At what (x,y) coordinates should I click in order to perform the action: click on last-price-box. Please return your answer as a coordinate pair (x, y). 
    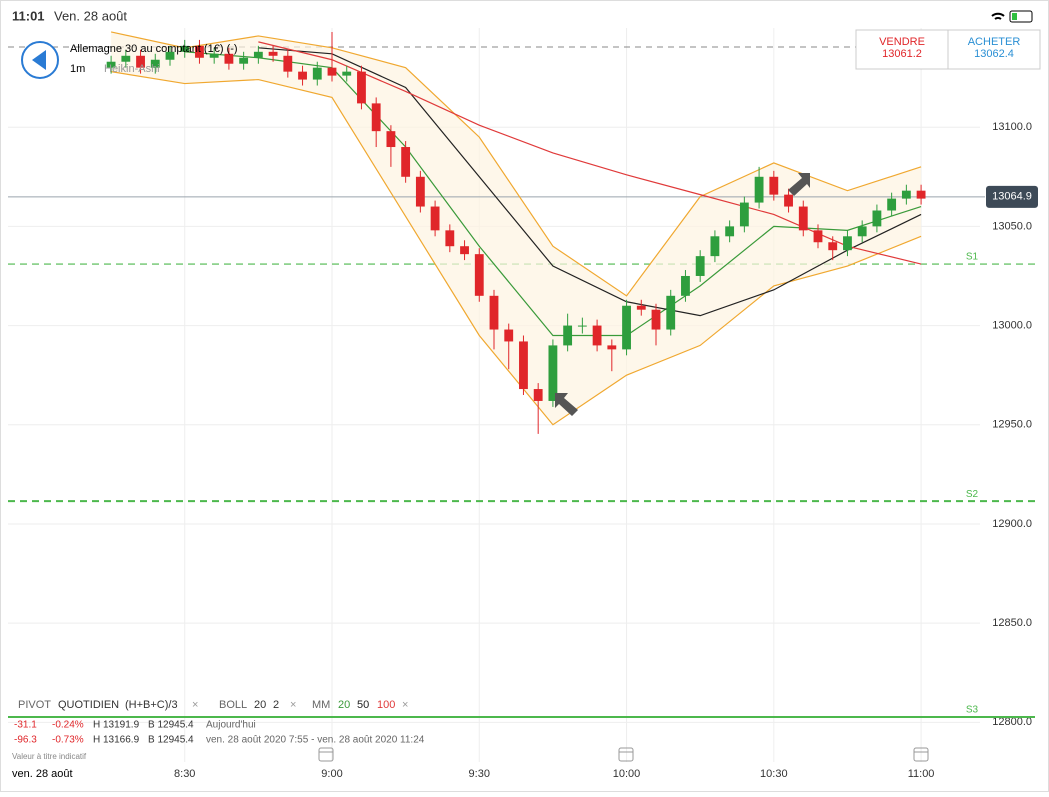
    Looking at the image, I should click on (1012, 196).